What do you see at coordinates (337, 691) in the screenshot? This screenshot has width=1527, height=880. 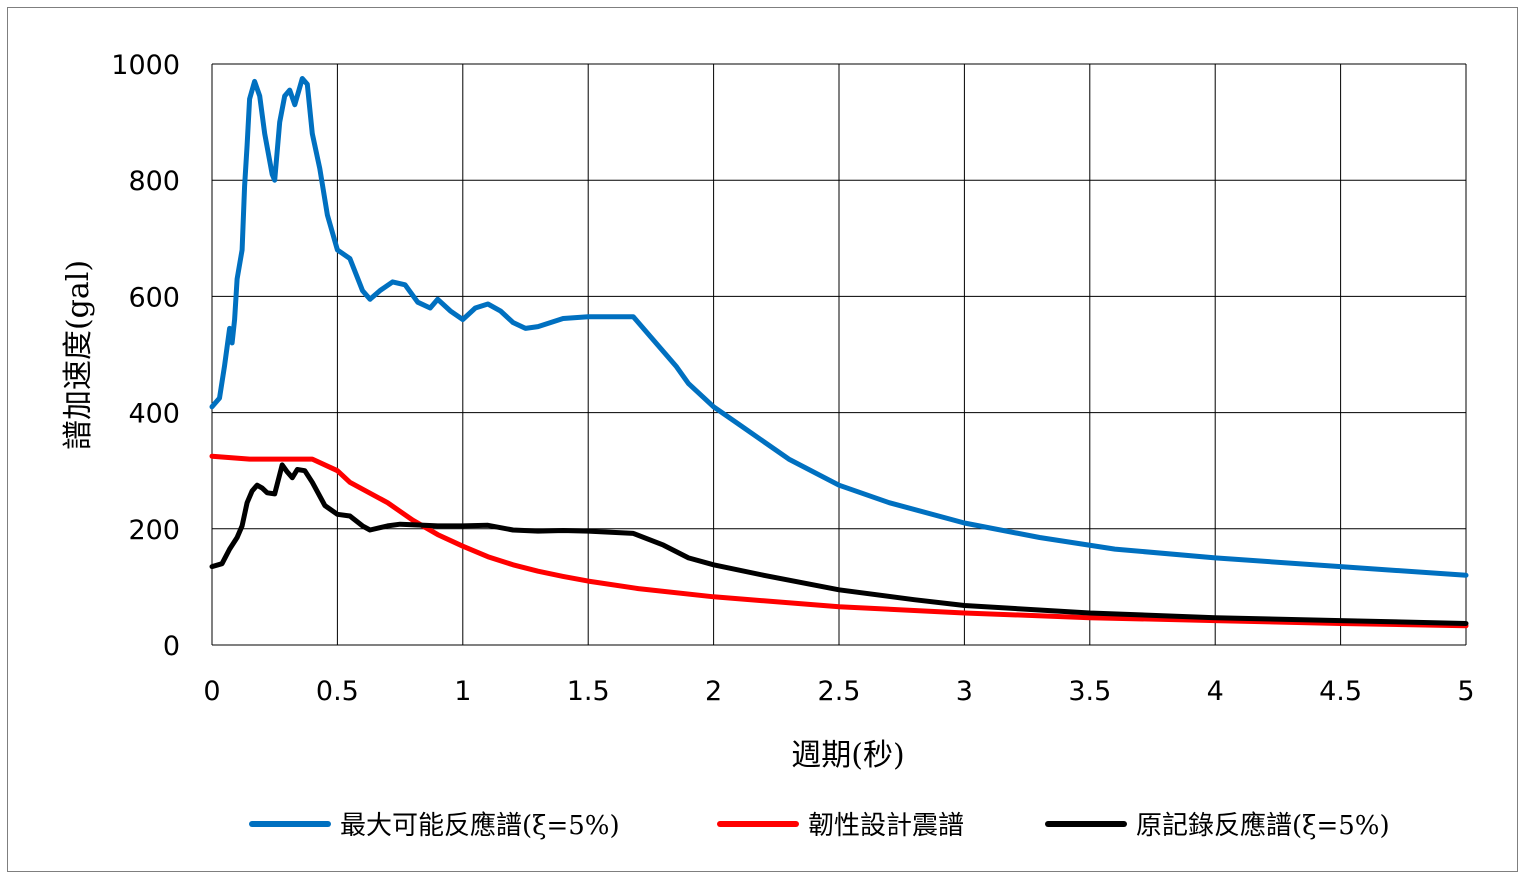 I see `x-tick-label: 0.5` at bounding box center [337, 691].